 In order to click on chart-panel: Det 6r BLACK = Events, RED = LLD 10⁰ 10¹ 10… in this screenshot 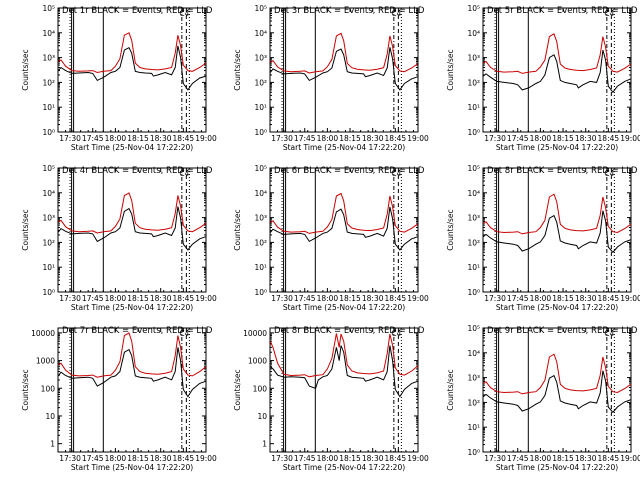, I will do `click(331, 238)`.